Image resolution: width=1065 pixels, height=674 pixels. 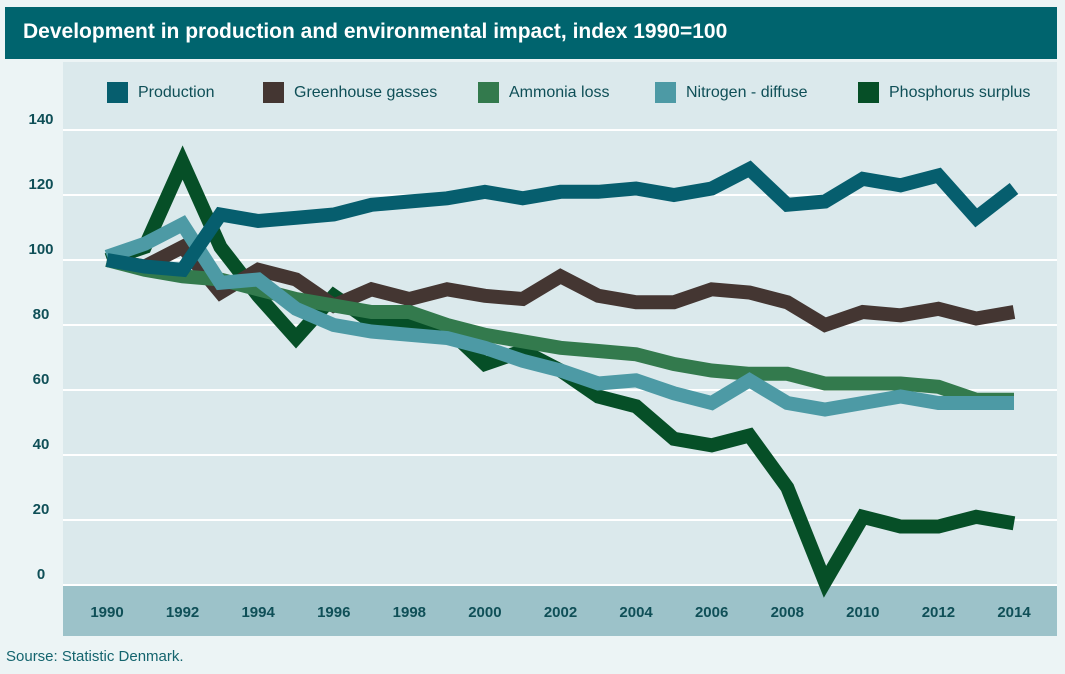 What do you see at coordinates (176, 92) in the screenshot?
I see `legend-label-production: Production` at bounding box center [176, 92].